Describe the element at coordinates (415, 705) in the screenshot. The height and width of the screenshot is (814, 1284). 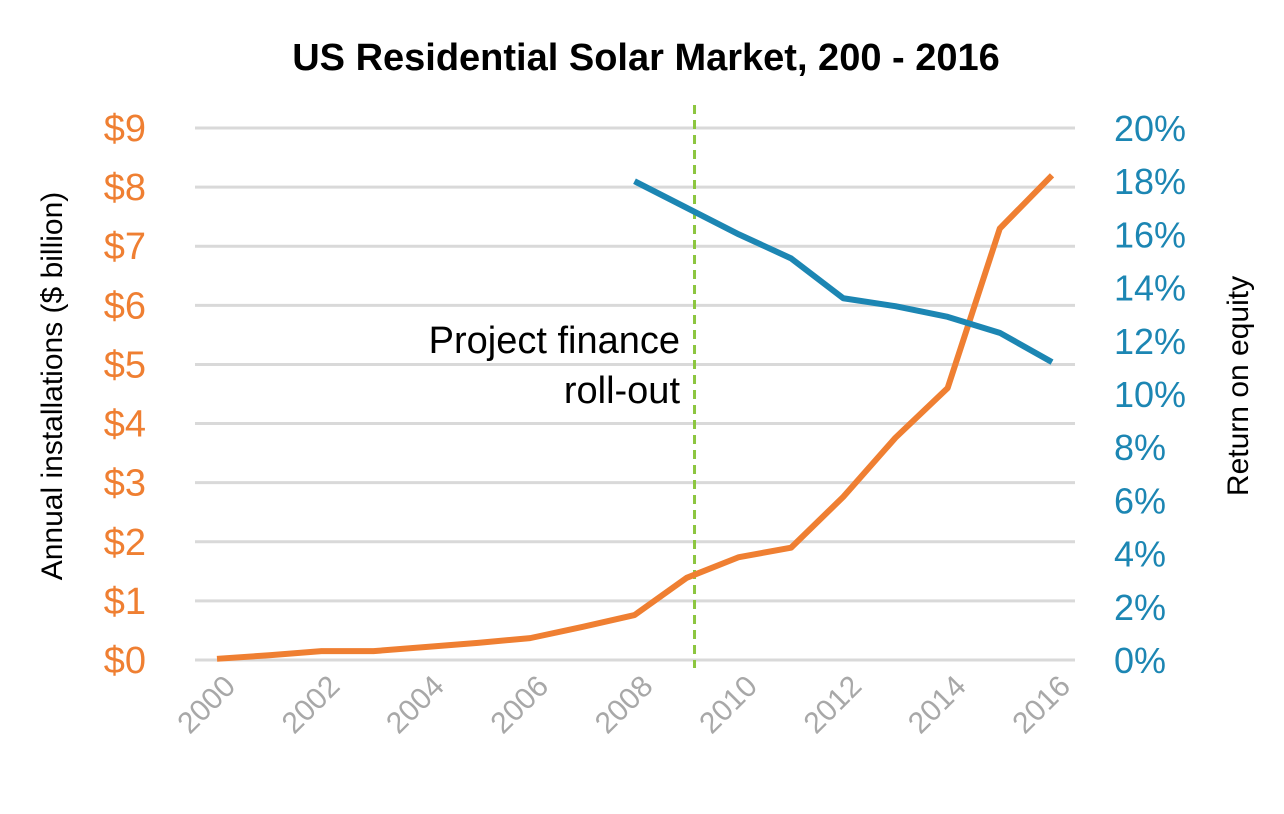
I see `x-tick-label: 2004` at that location.